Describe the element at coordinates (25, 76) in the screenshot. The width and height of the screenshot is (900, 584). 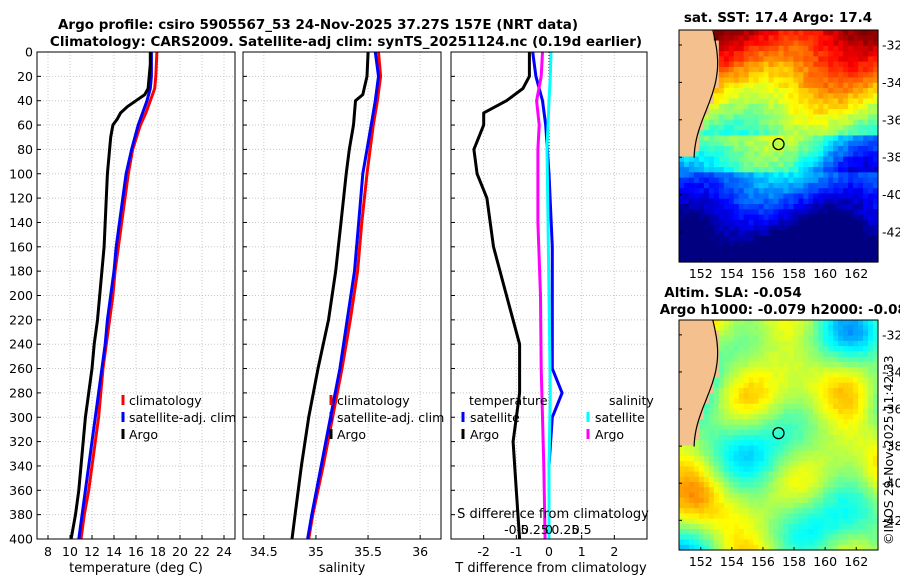
I see `y-tick-label: 20` at that location.